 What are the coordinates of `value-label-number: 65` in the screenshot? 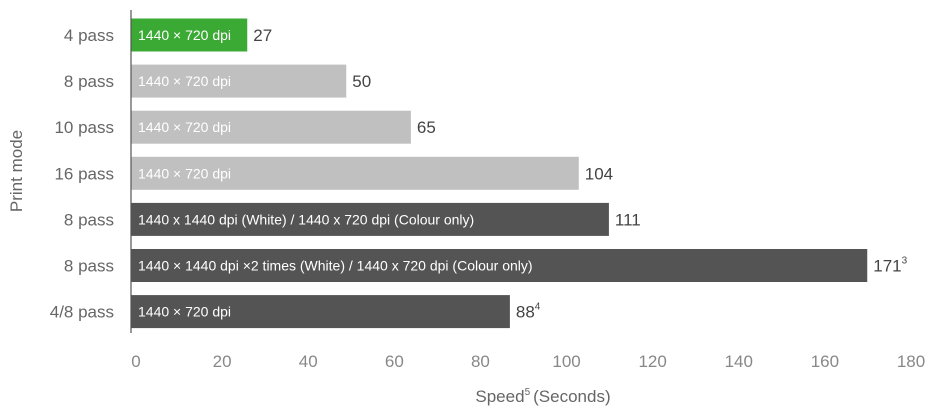 It's located at (426, 127).